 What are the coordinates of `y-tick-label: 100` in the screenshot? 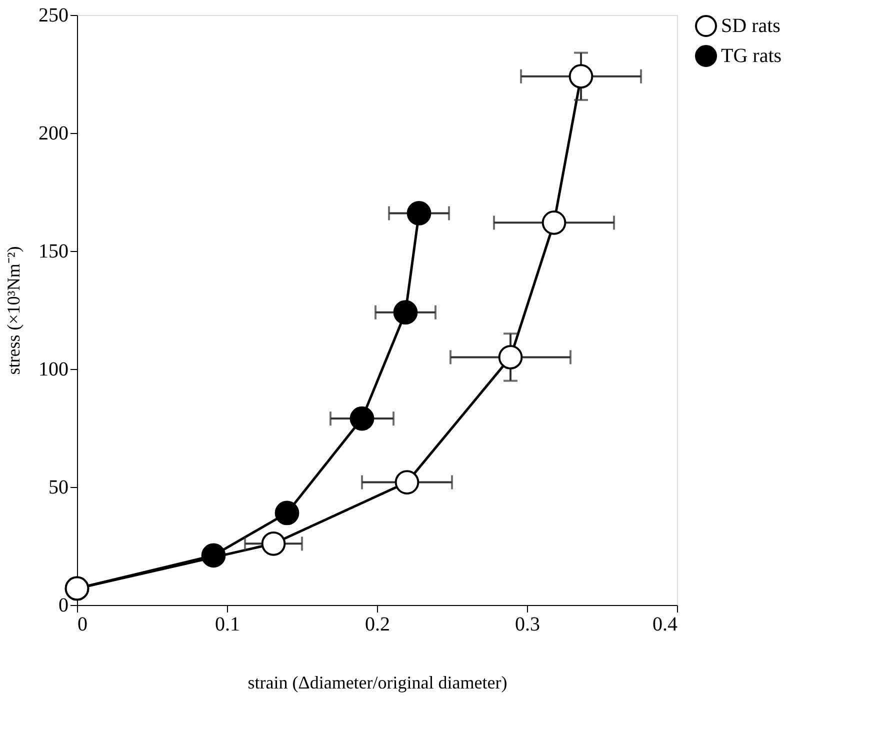 It's located at (53, 369).